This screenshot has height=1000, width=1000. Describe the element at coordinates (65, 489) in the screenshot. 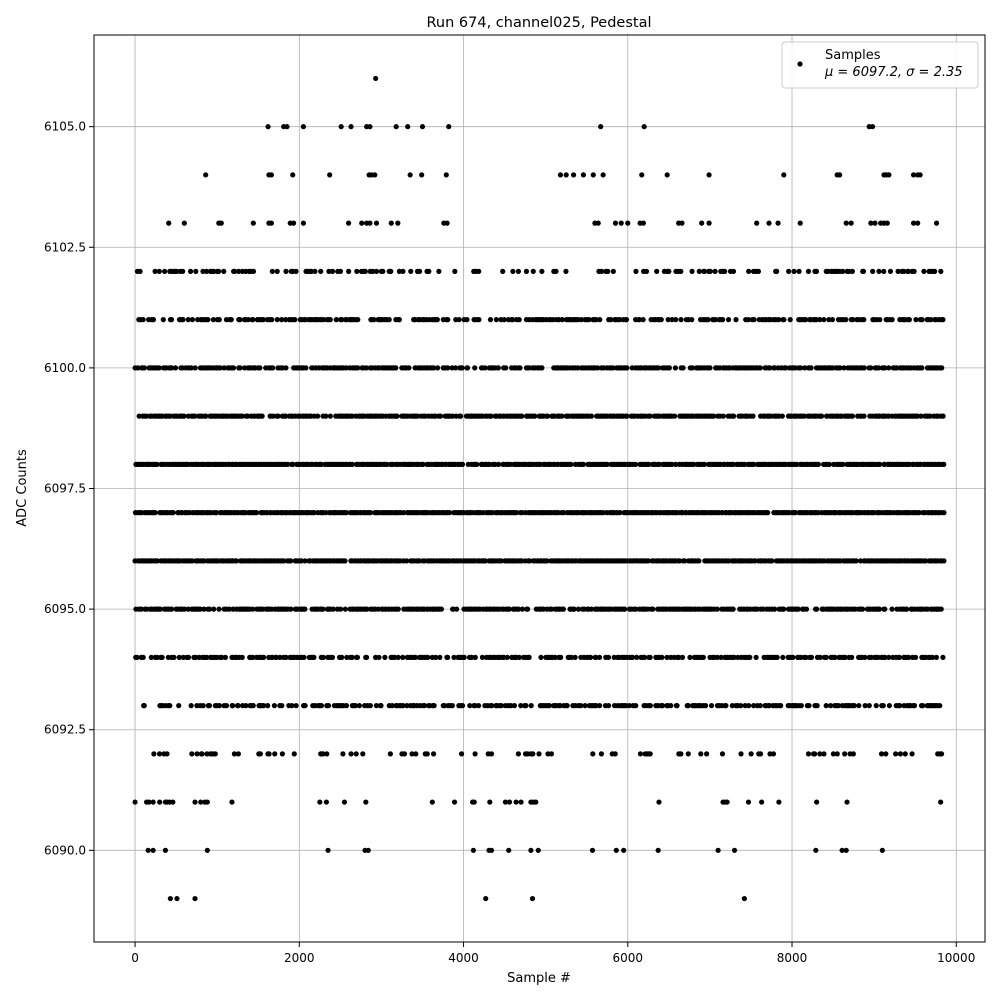

I see `y-tick-label: 6097.5` at that location.